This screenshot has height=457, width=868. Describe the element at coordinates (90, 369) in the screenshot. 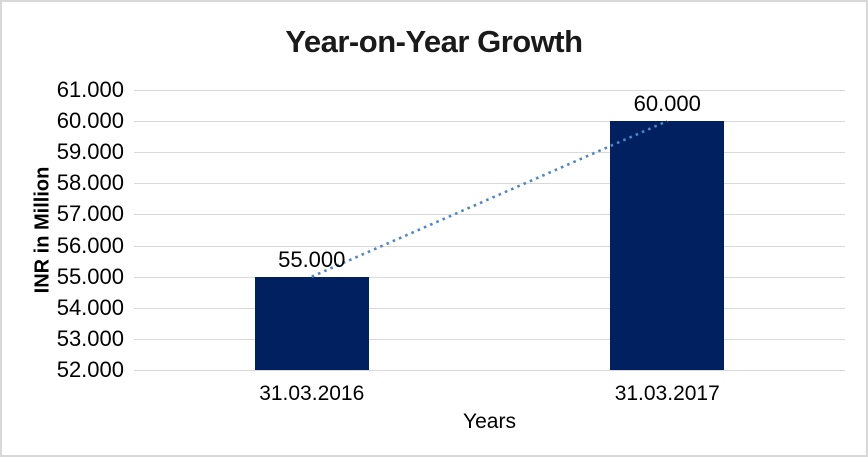

I see `y-tick-label: 52.000` at that location.